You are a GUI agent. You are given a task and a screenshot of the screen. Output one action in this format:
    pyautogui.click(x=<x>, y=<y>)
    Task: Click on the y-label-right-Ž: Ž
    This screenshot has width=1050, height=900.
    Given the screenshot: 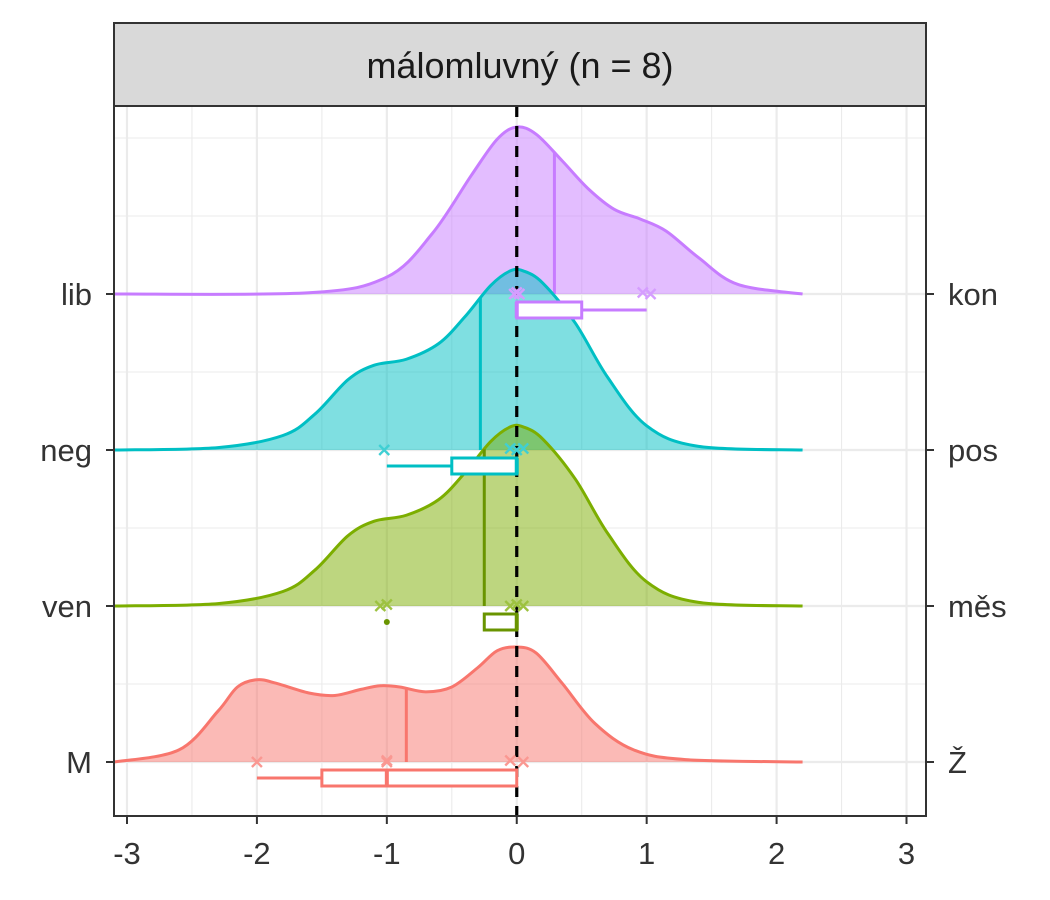 What is the action you would take?
    pyautogui.click(x=957, y=762)
    